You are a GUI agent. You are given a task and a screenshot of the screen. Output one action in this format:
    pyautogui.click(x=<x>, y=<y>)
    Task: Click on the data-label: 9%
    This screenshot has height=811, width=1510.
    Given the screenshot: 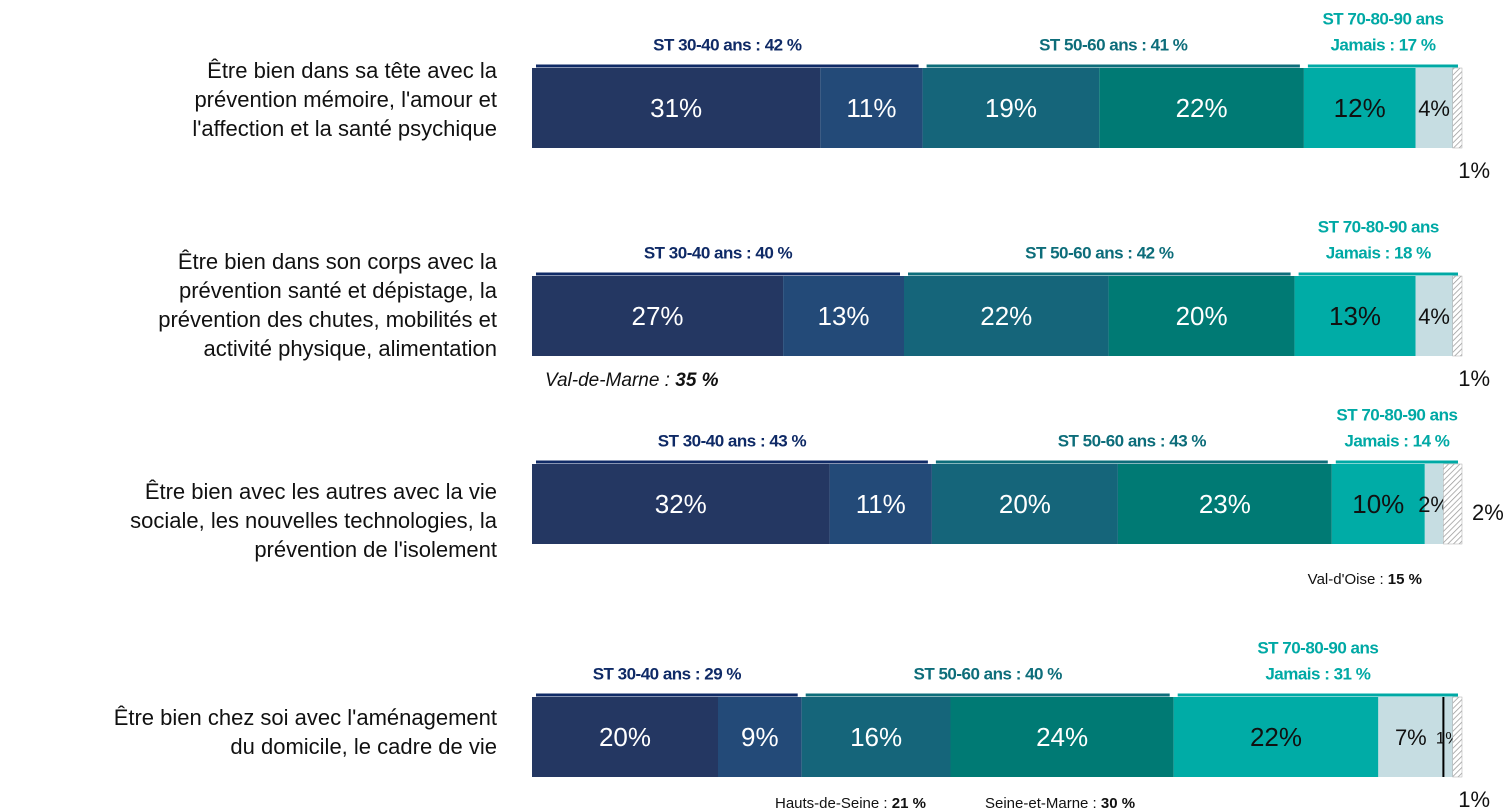 What is the action you would take?
    pyautogui.click(x=760, y=737)
    